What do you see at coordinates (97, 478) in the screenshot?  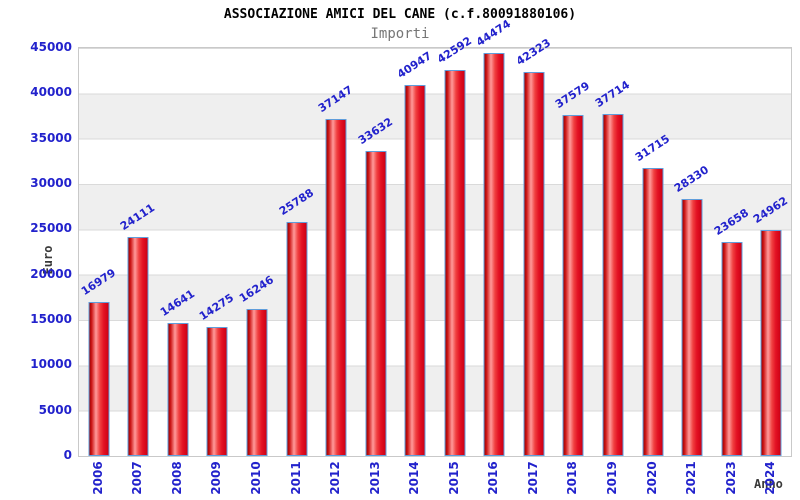 I see `x-tick-label: 2006` at bounding box center [97, 478].